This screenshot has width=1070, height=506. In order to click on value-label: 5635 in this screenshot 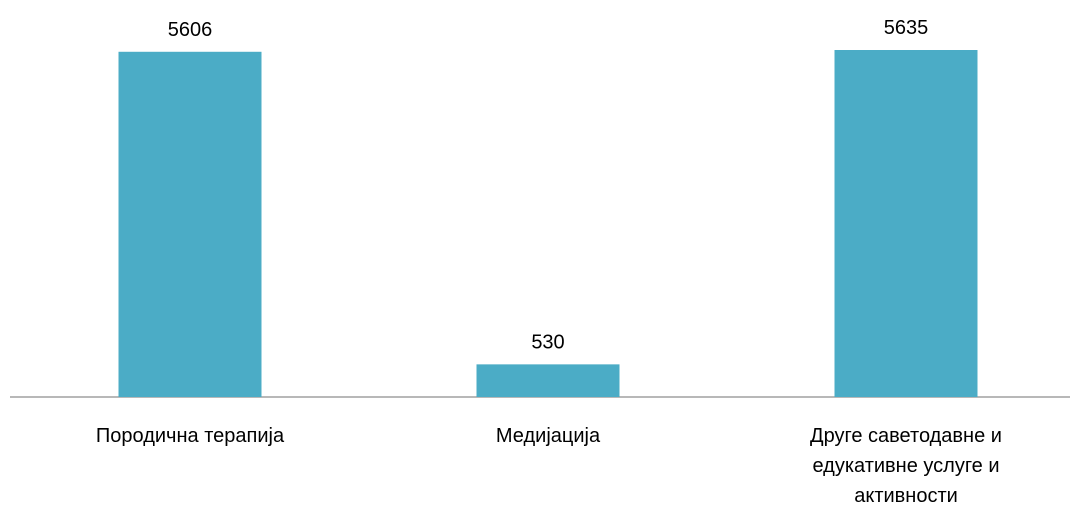, I will do `click(906, 28)`.